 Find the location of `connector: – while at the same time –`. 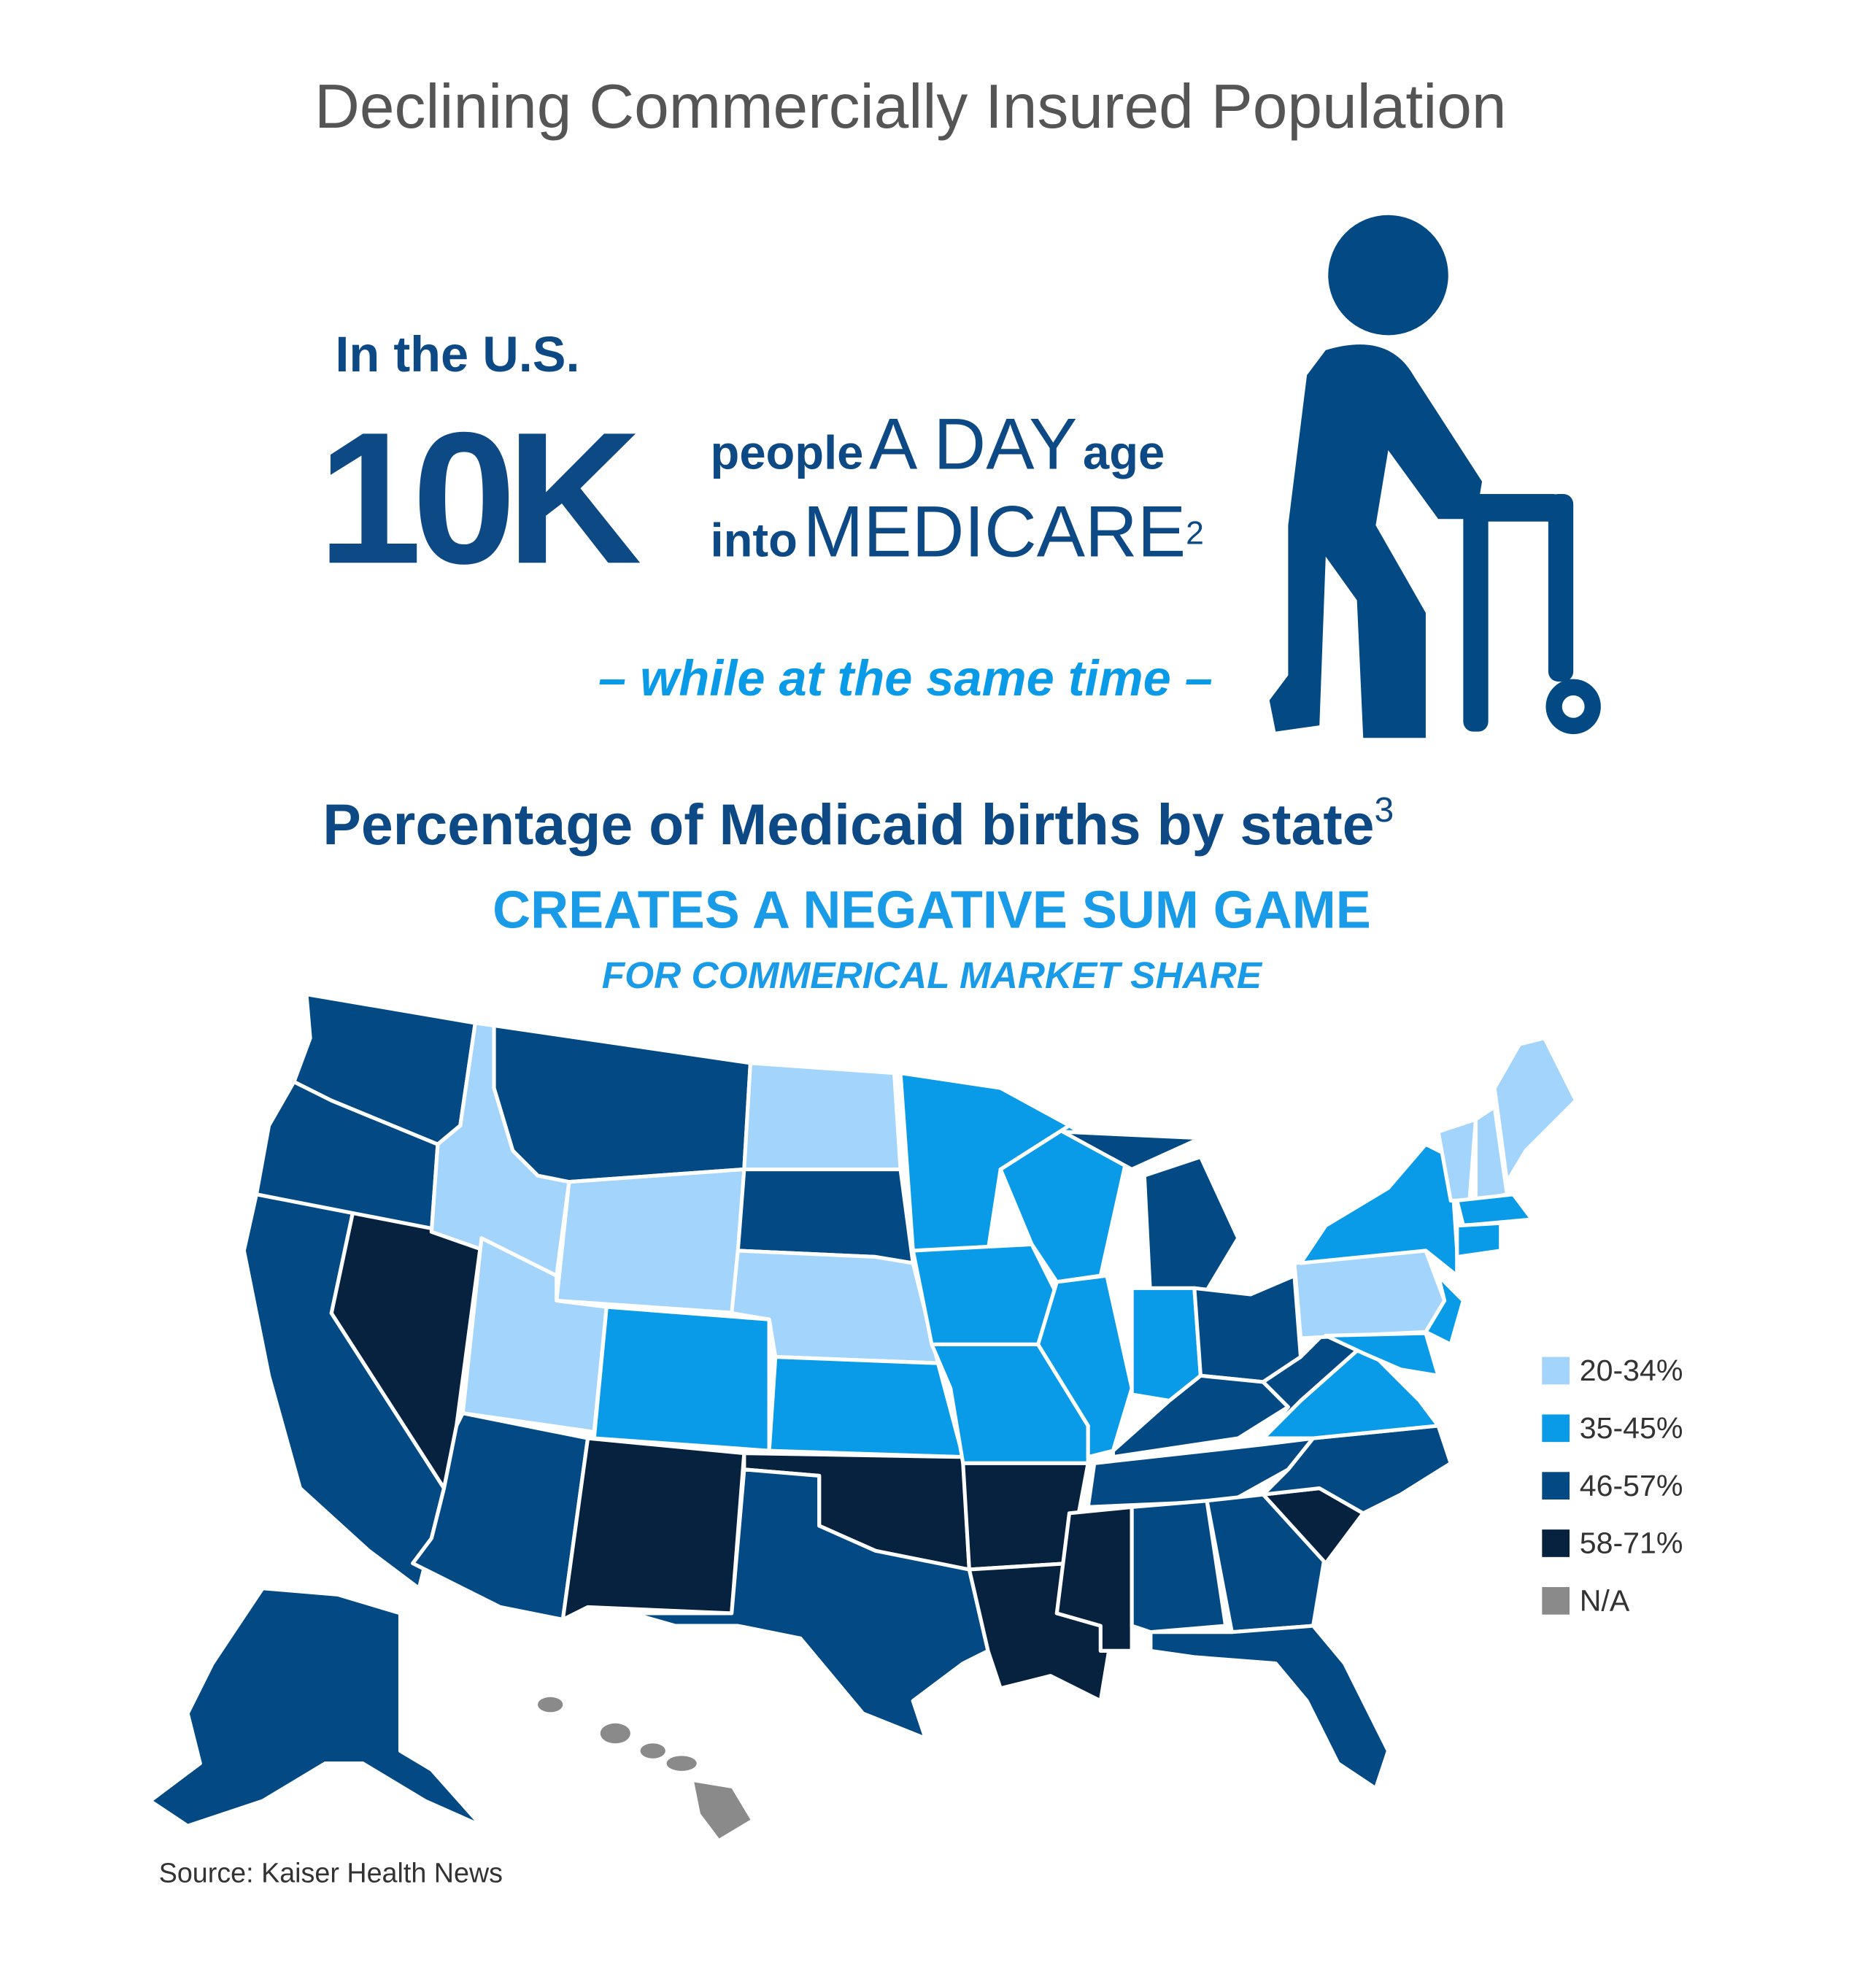

connector: – while at the same time – is located at coordinates (905, 678).